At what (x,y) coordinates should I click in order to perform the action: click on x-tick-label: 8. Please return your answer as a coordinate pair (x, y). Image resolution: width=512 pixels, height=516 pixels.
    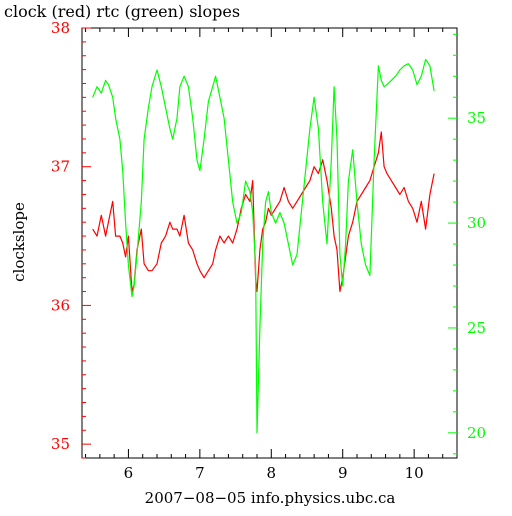
    Looking at the image, I should click on (272, 473).